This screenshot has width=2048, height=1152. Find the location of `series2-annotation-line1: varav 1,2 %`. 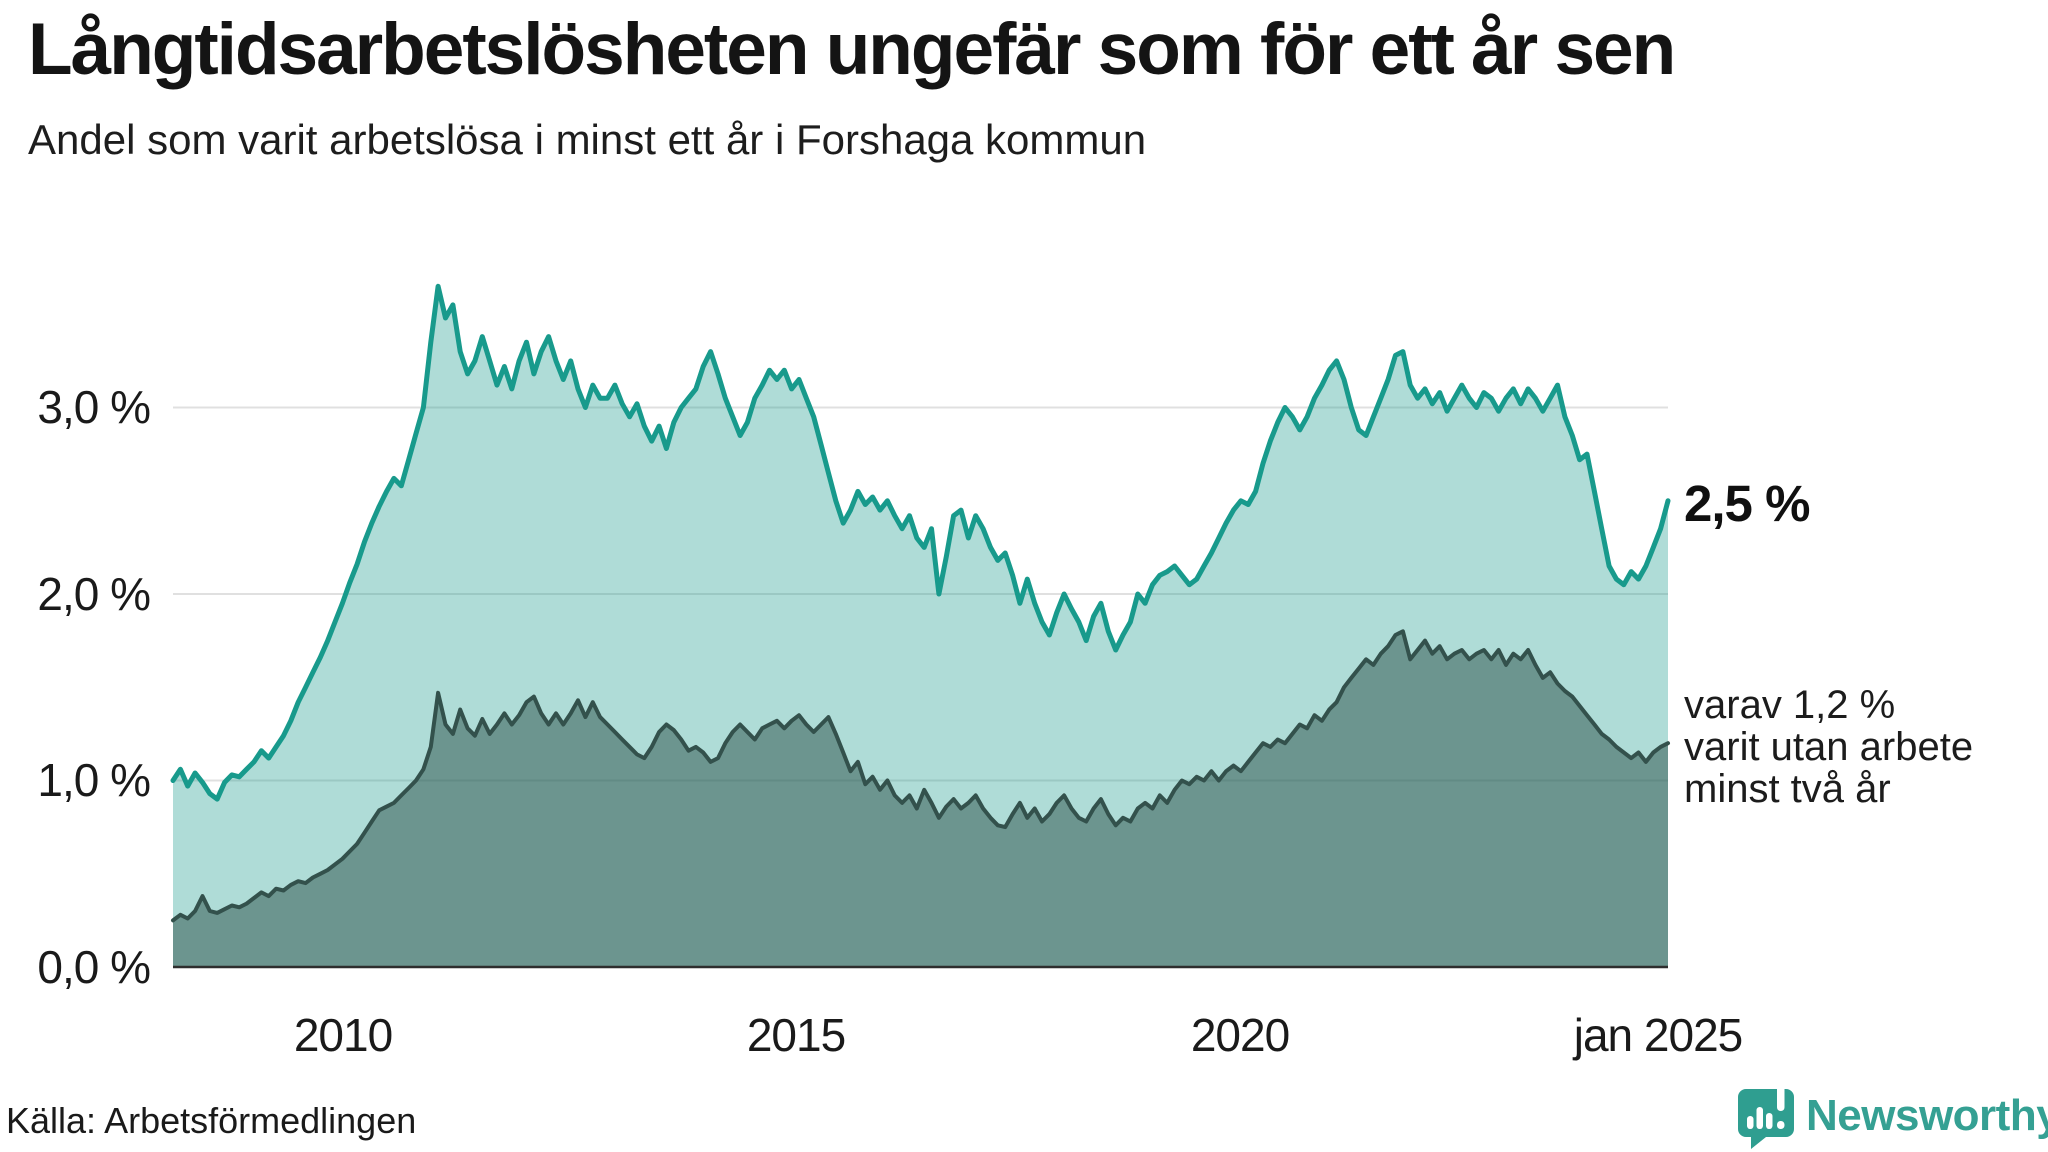

series2-annotation-line1: varav 1,2 % is located at coordinates (1790, 705).